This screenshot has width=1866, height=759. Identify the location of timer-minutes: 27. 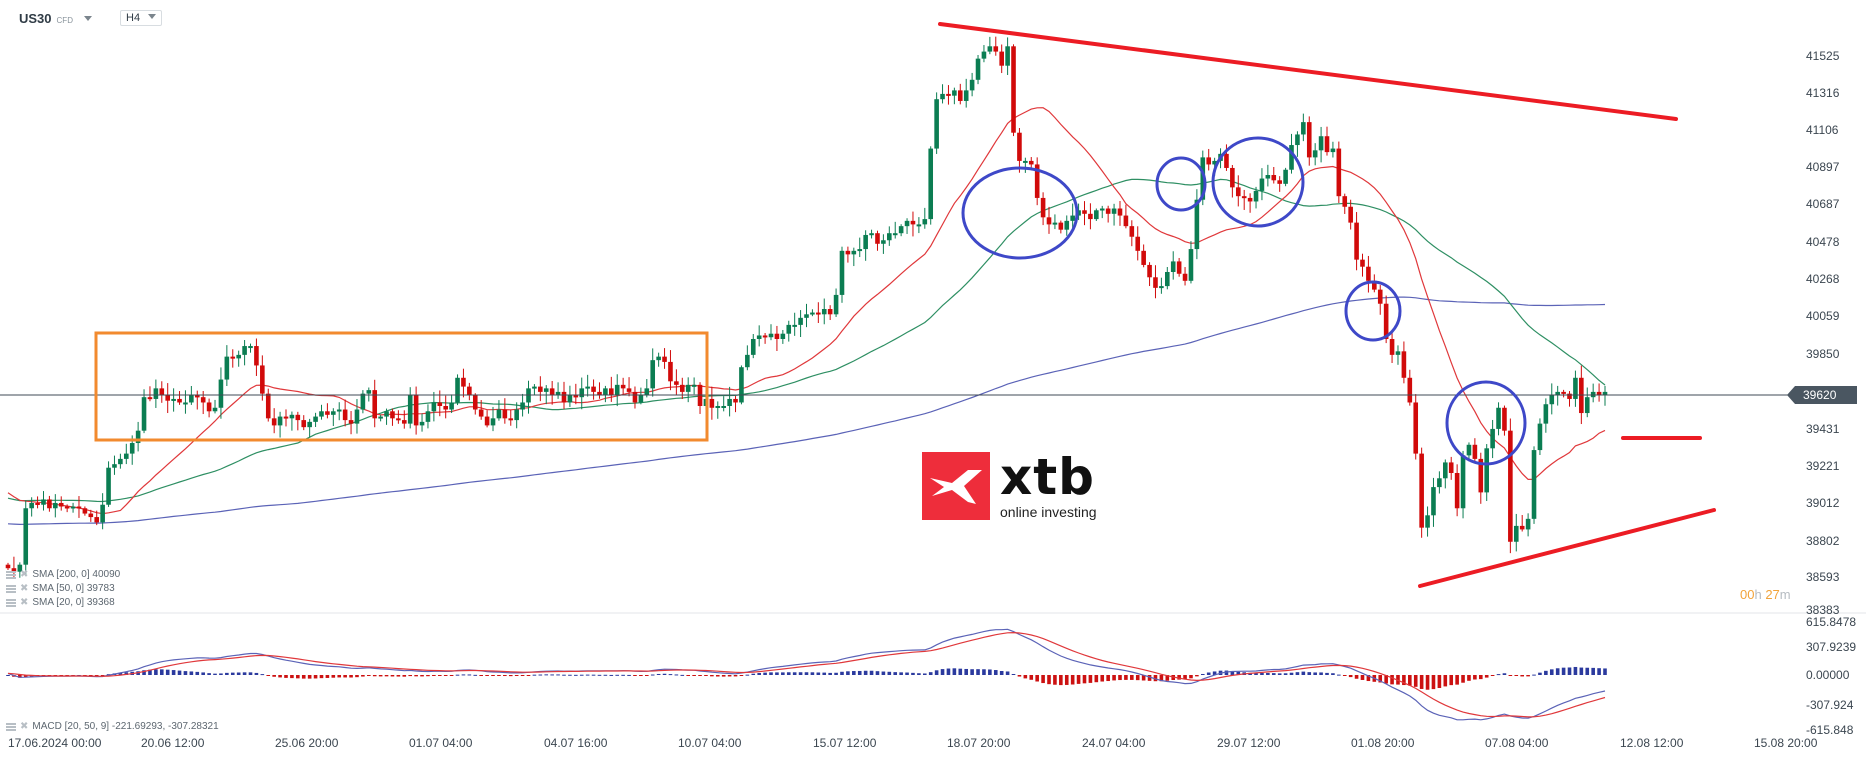
(1772, 594).